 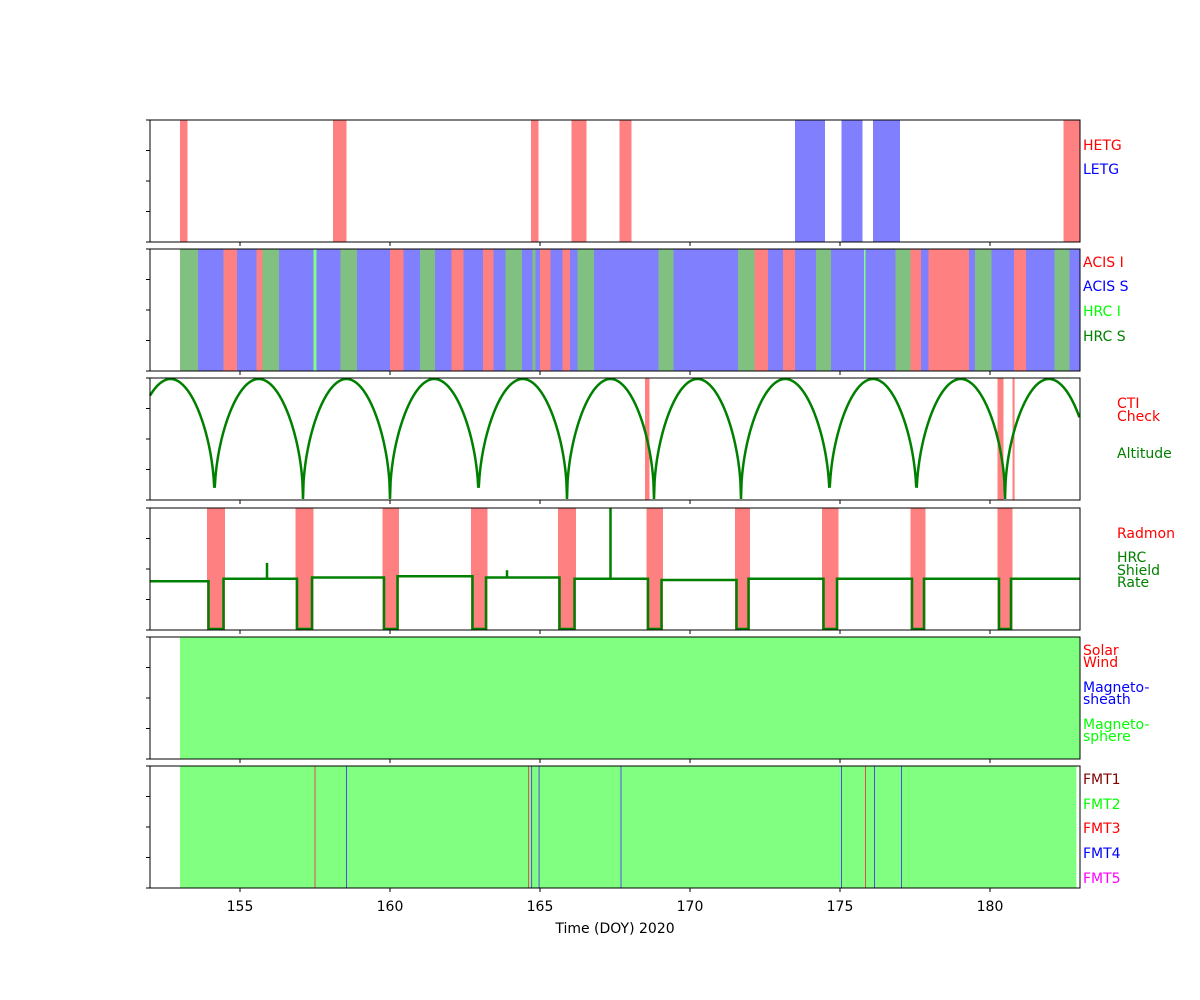 What do you see at coordinates (614, 438) in the screenshot?
I see `altitude-curve` at bounding box center [614, 438].